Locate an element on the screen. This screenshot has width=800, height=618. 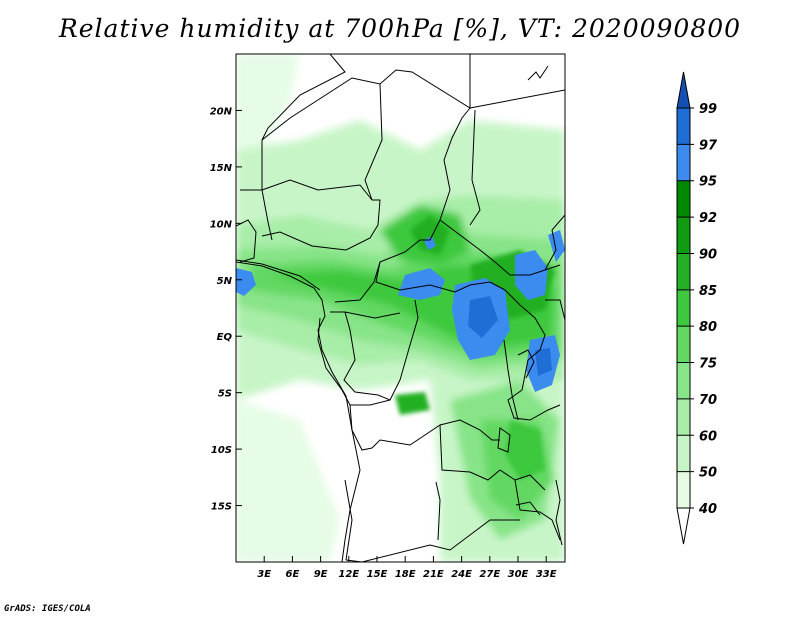
lon-tick-label: 27E is located at coordinates (489, 574).